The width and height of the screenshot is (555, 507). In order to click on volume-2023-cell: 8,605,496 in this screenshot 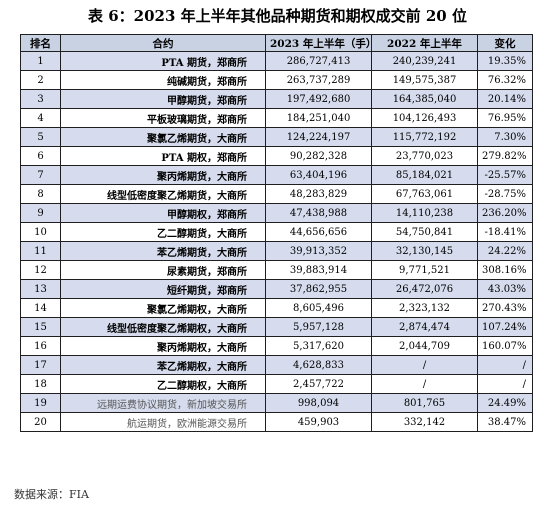, I will do `click(318, 308)`.